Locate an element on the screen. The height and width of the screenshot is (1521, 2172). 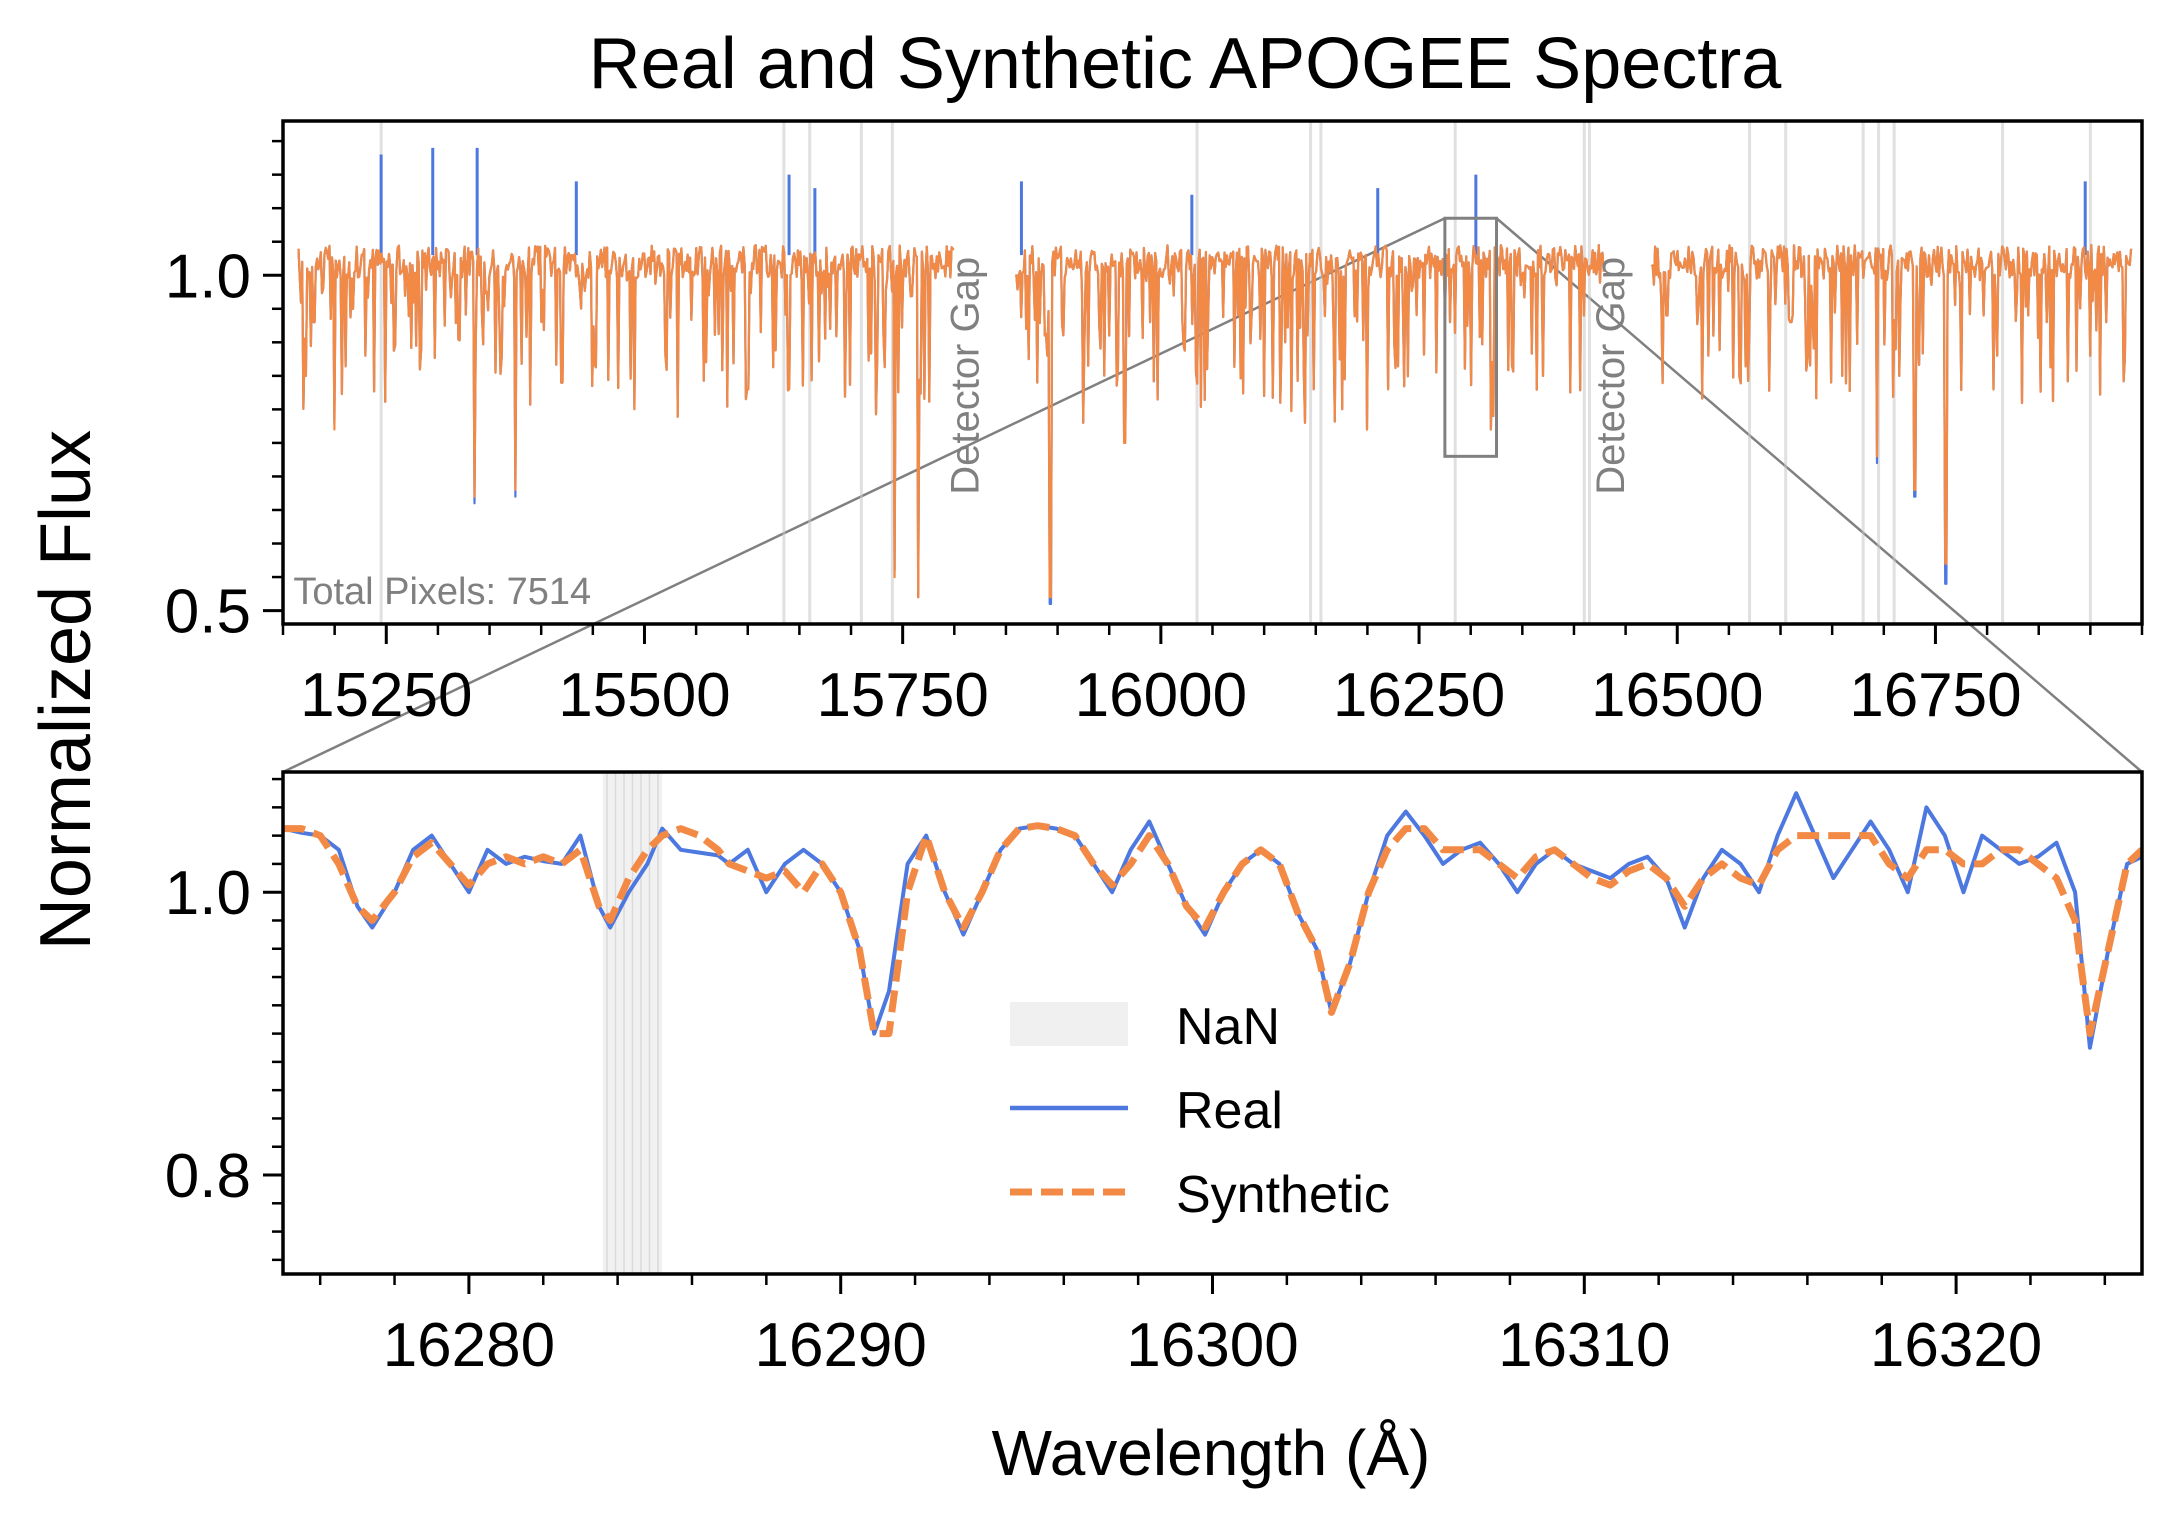
legend-label-nan: NaN is located at coordinates (1228, 1027).